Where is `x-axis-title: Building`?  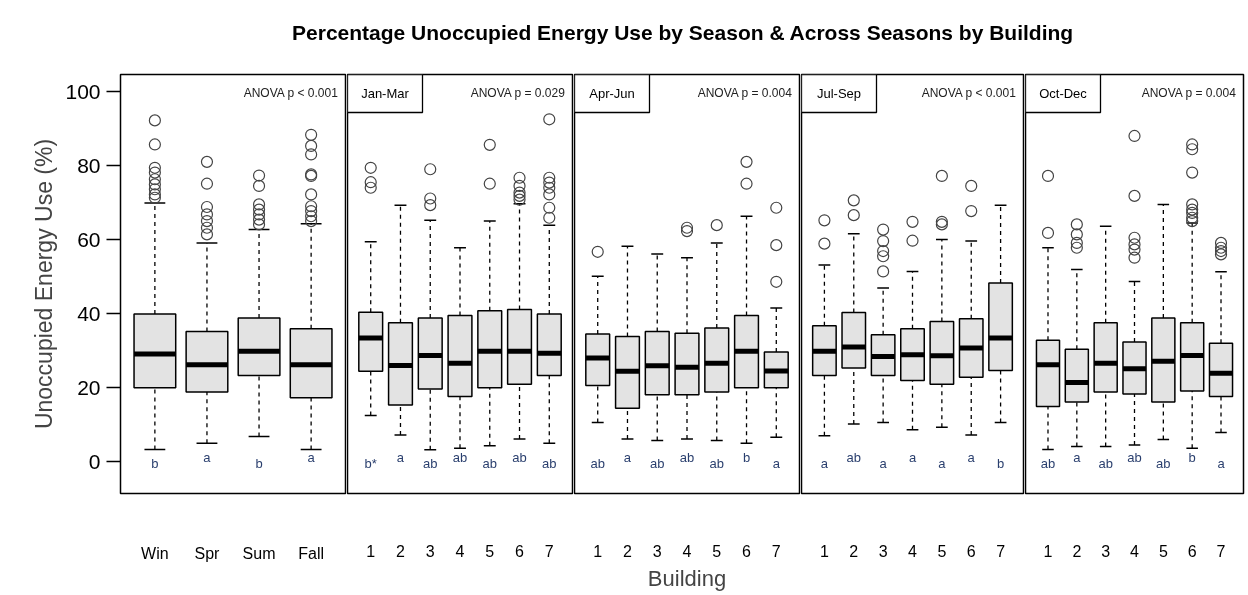
x-axis-title: Building is located at coordinates (687, 578).